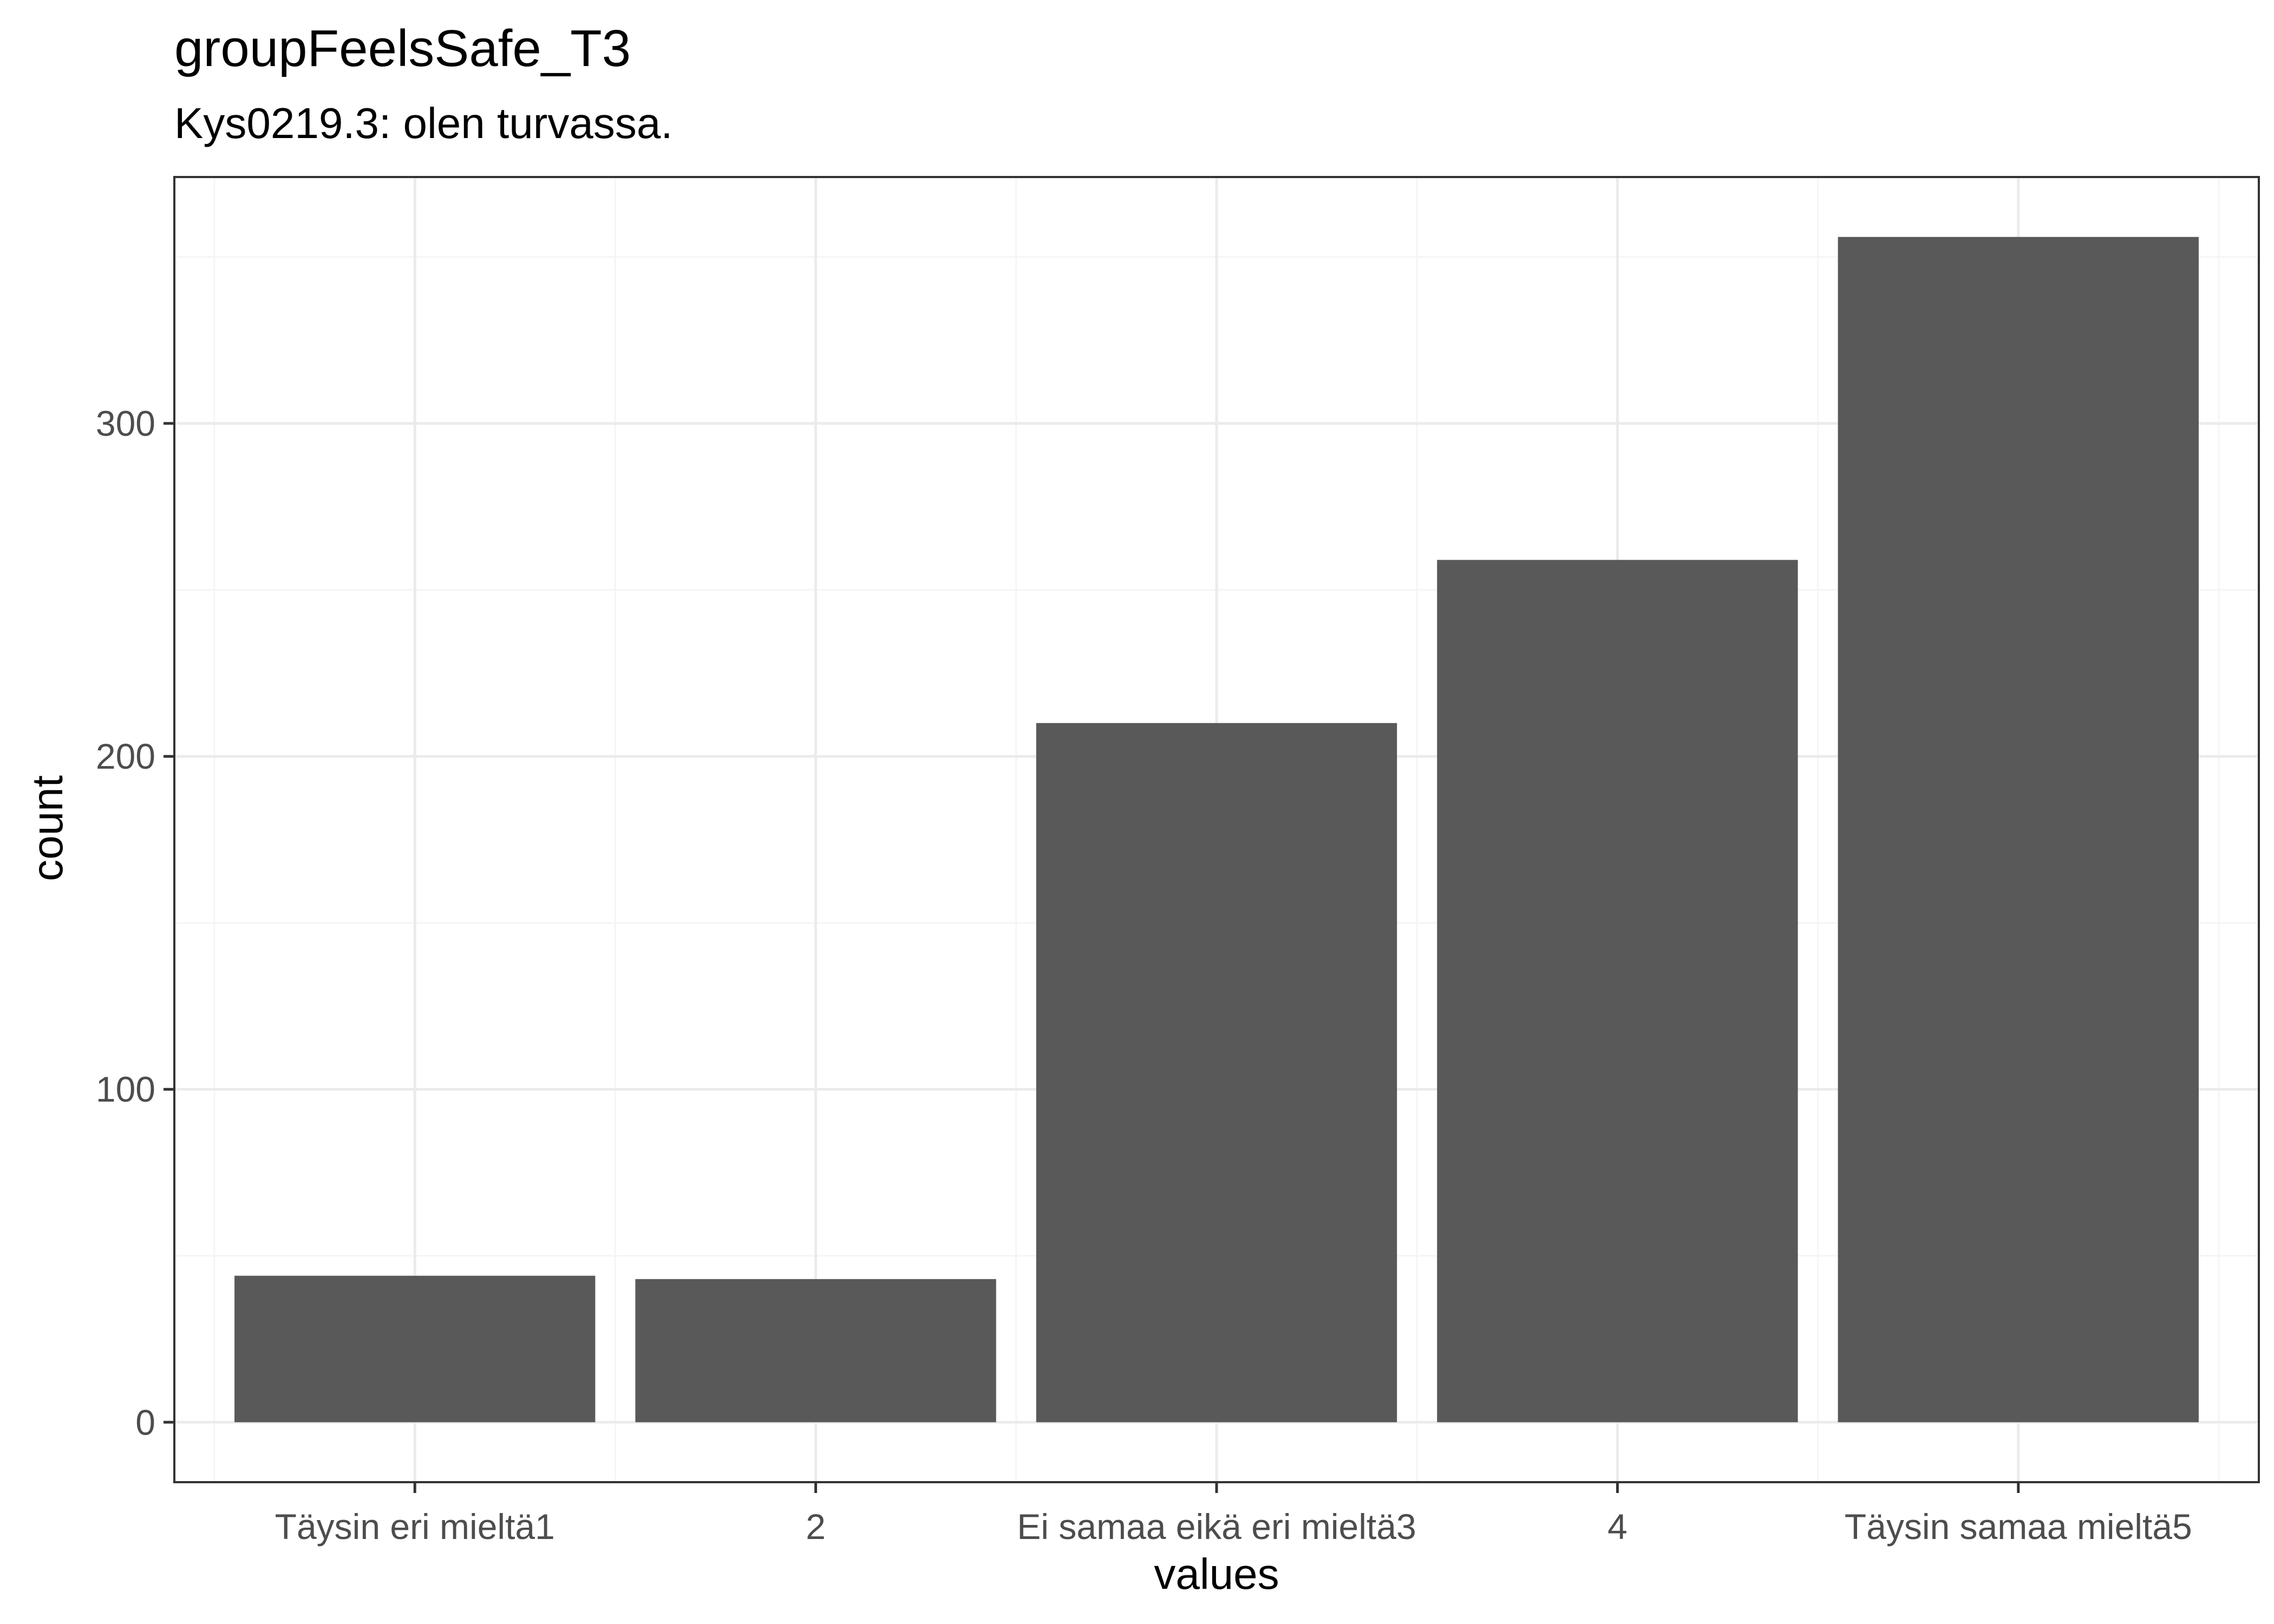 This screenshot has height=1624, width=2274. Describe the element at coordinates (126, 1089) in the screenshot. I see `y-tick-label: 100` at that location.